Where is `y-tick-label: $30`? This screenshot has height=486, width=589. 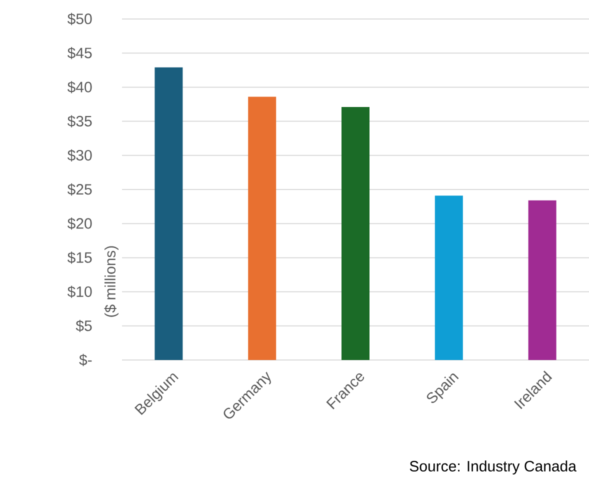 y-tick-label: $30 is located at coordinates (79, 155).